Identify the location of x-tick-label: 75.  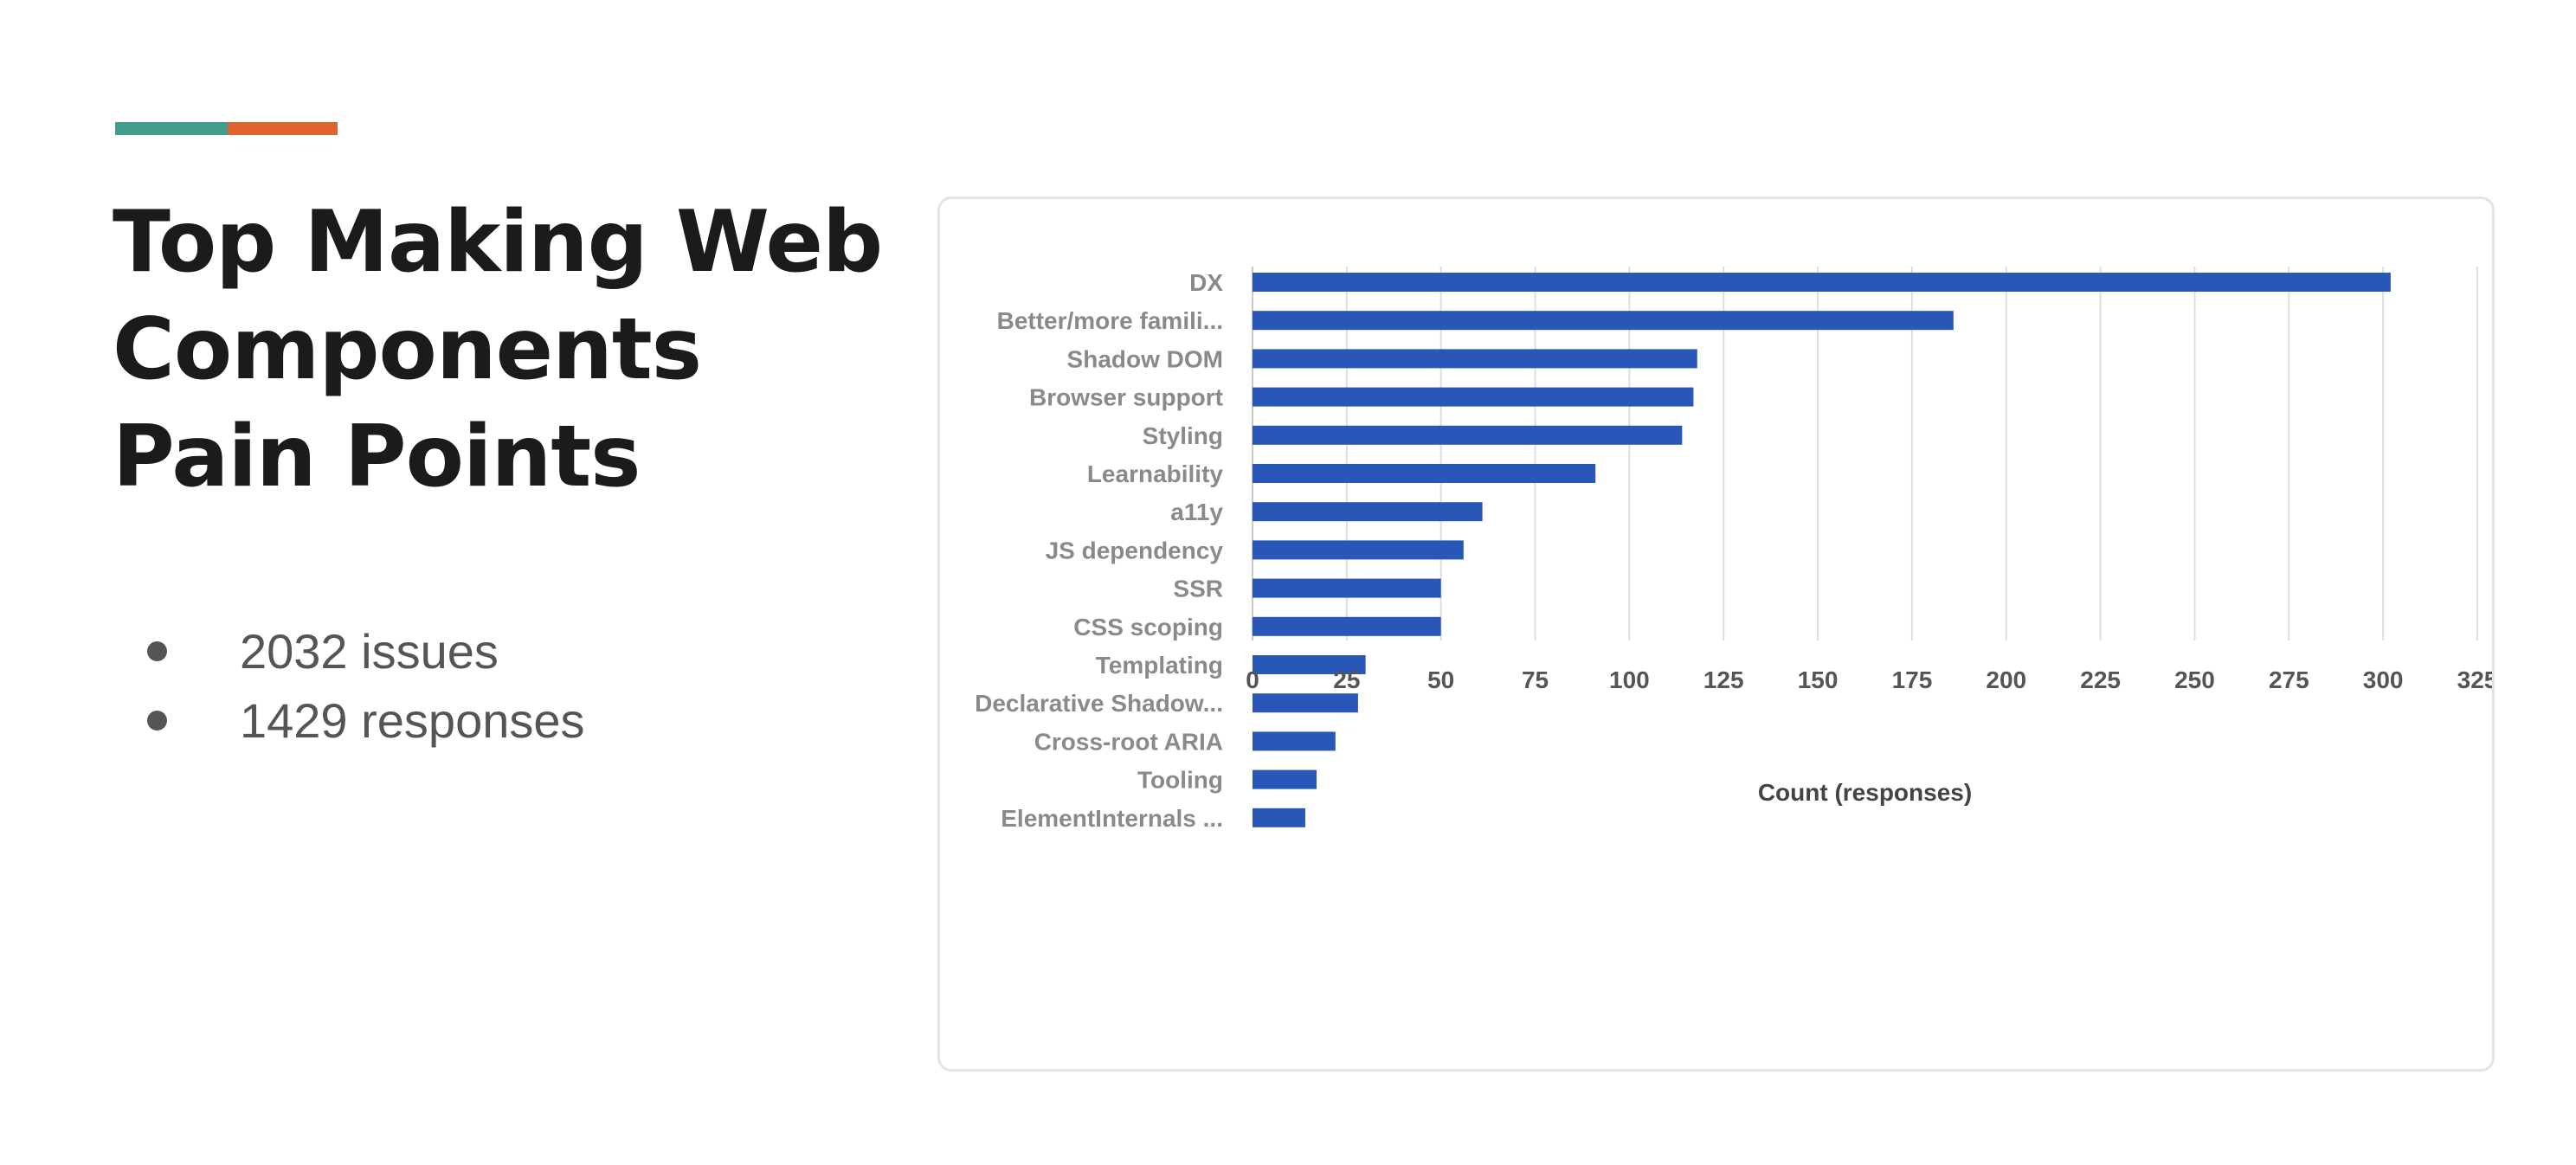
(1535, 680).